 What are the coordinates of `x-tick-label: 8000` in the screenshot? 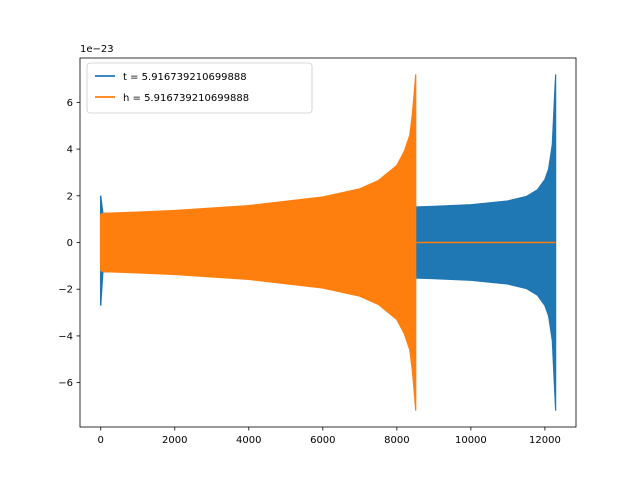 It's located at (396, 440).